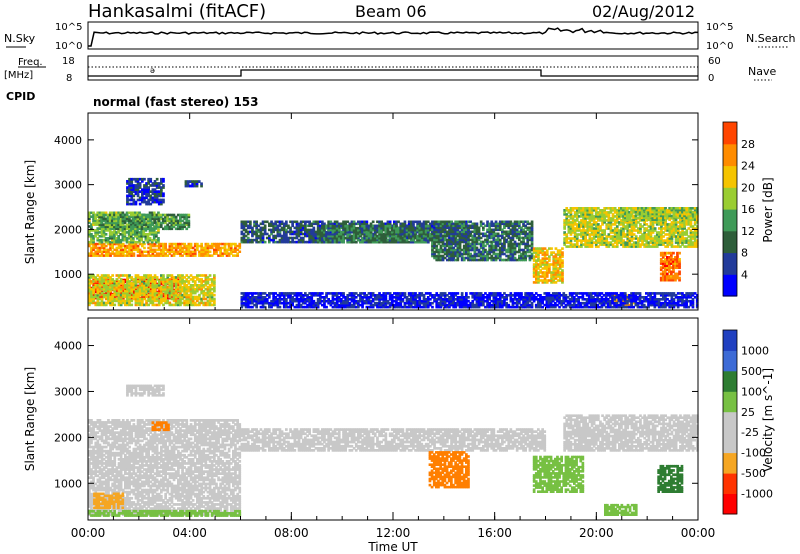 This screenshot has width=800, height=554. What do you see at coordinates (68, 27) in the screenshot?
I see `nsky-tick-top: 10^5` at bounding box center [68, 27].